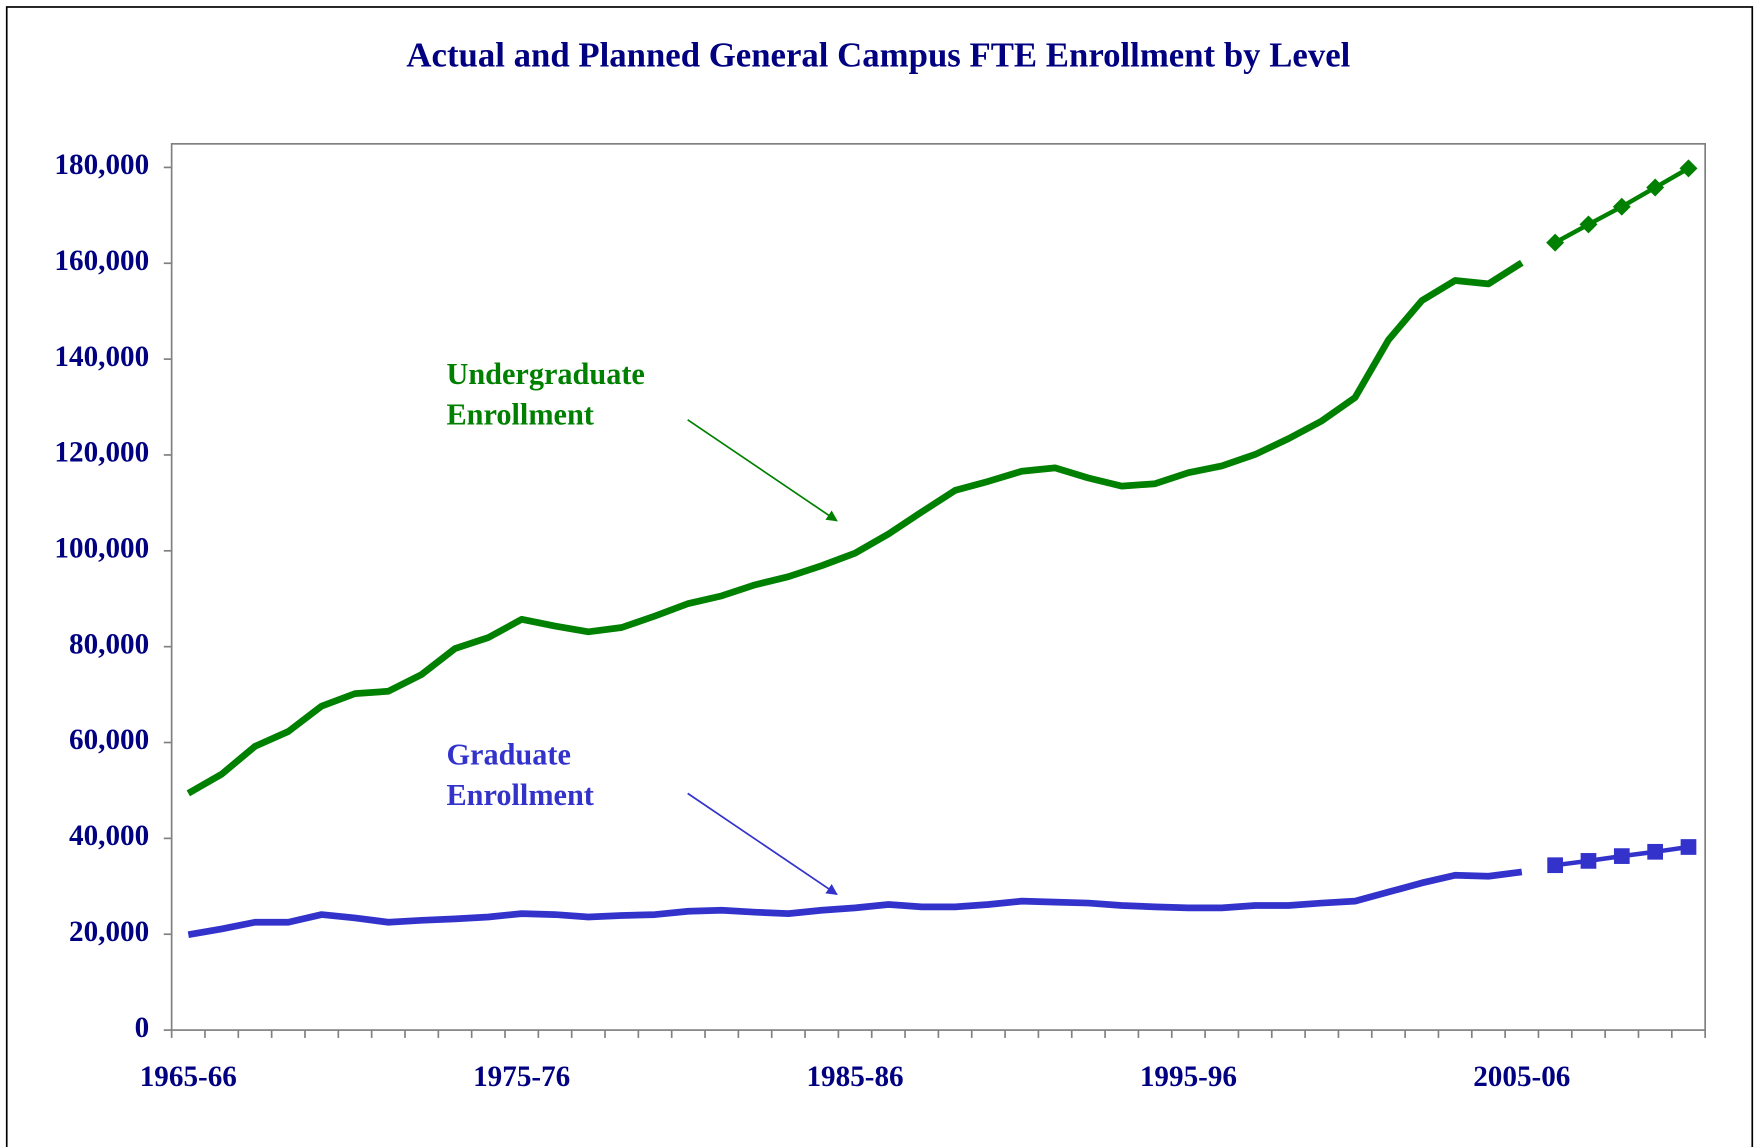  I want to click on y-tick-label: 60,000, so click(109, 740).